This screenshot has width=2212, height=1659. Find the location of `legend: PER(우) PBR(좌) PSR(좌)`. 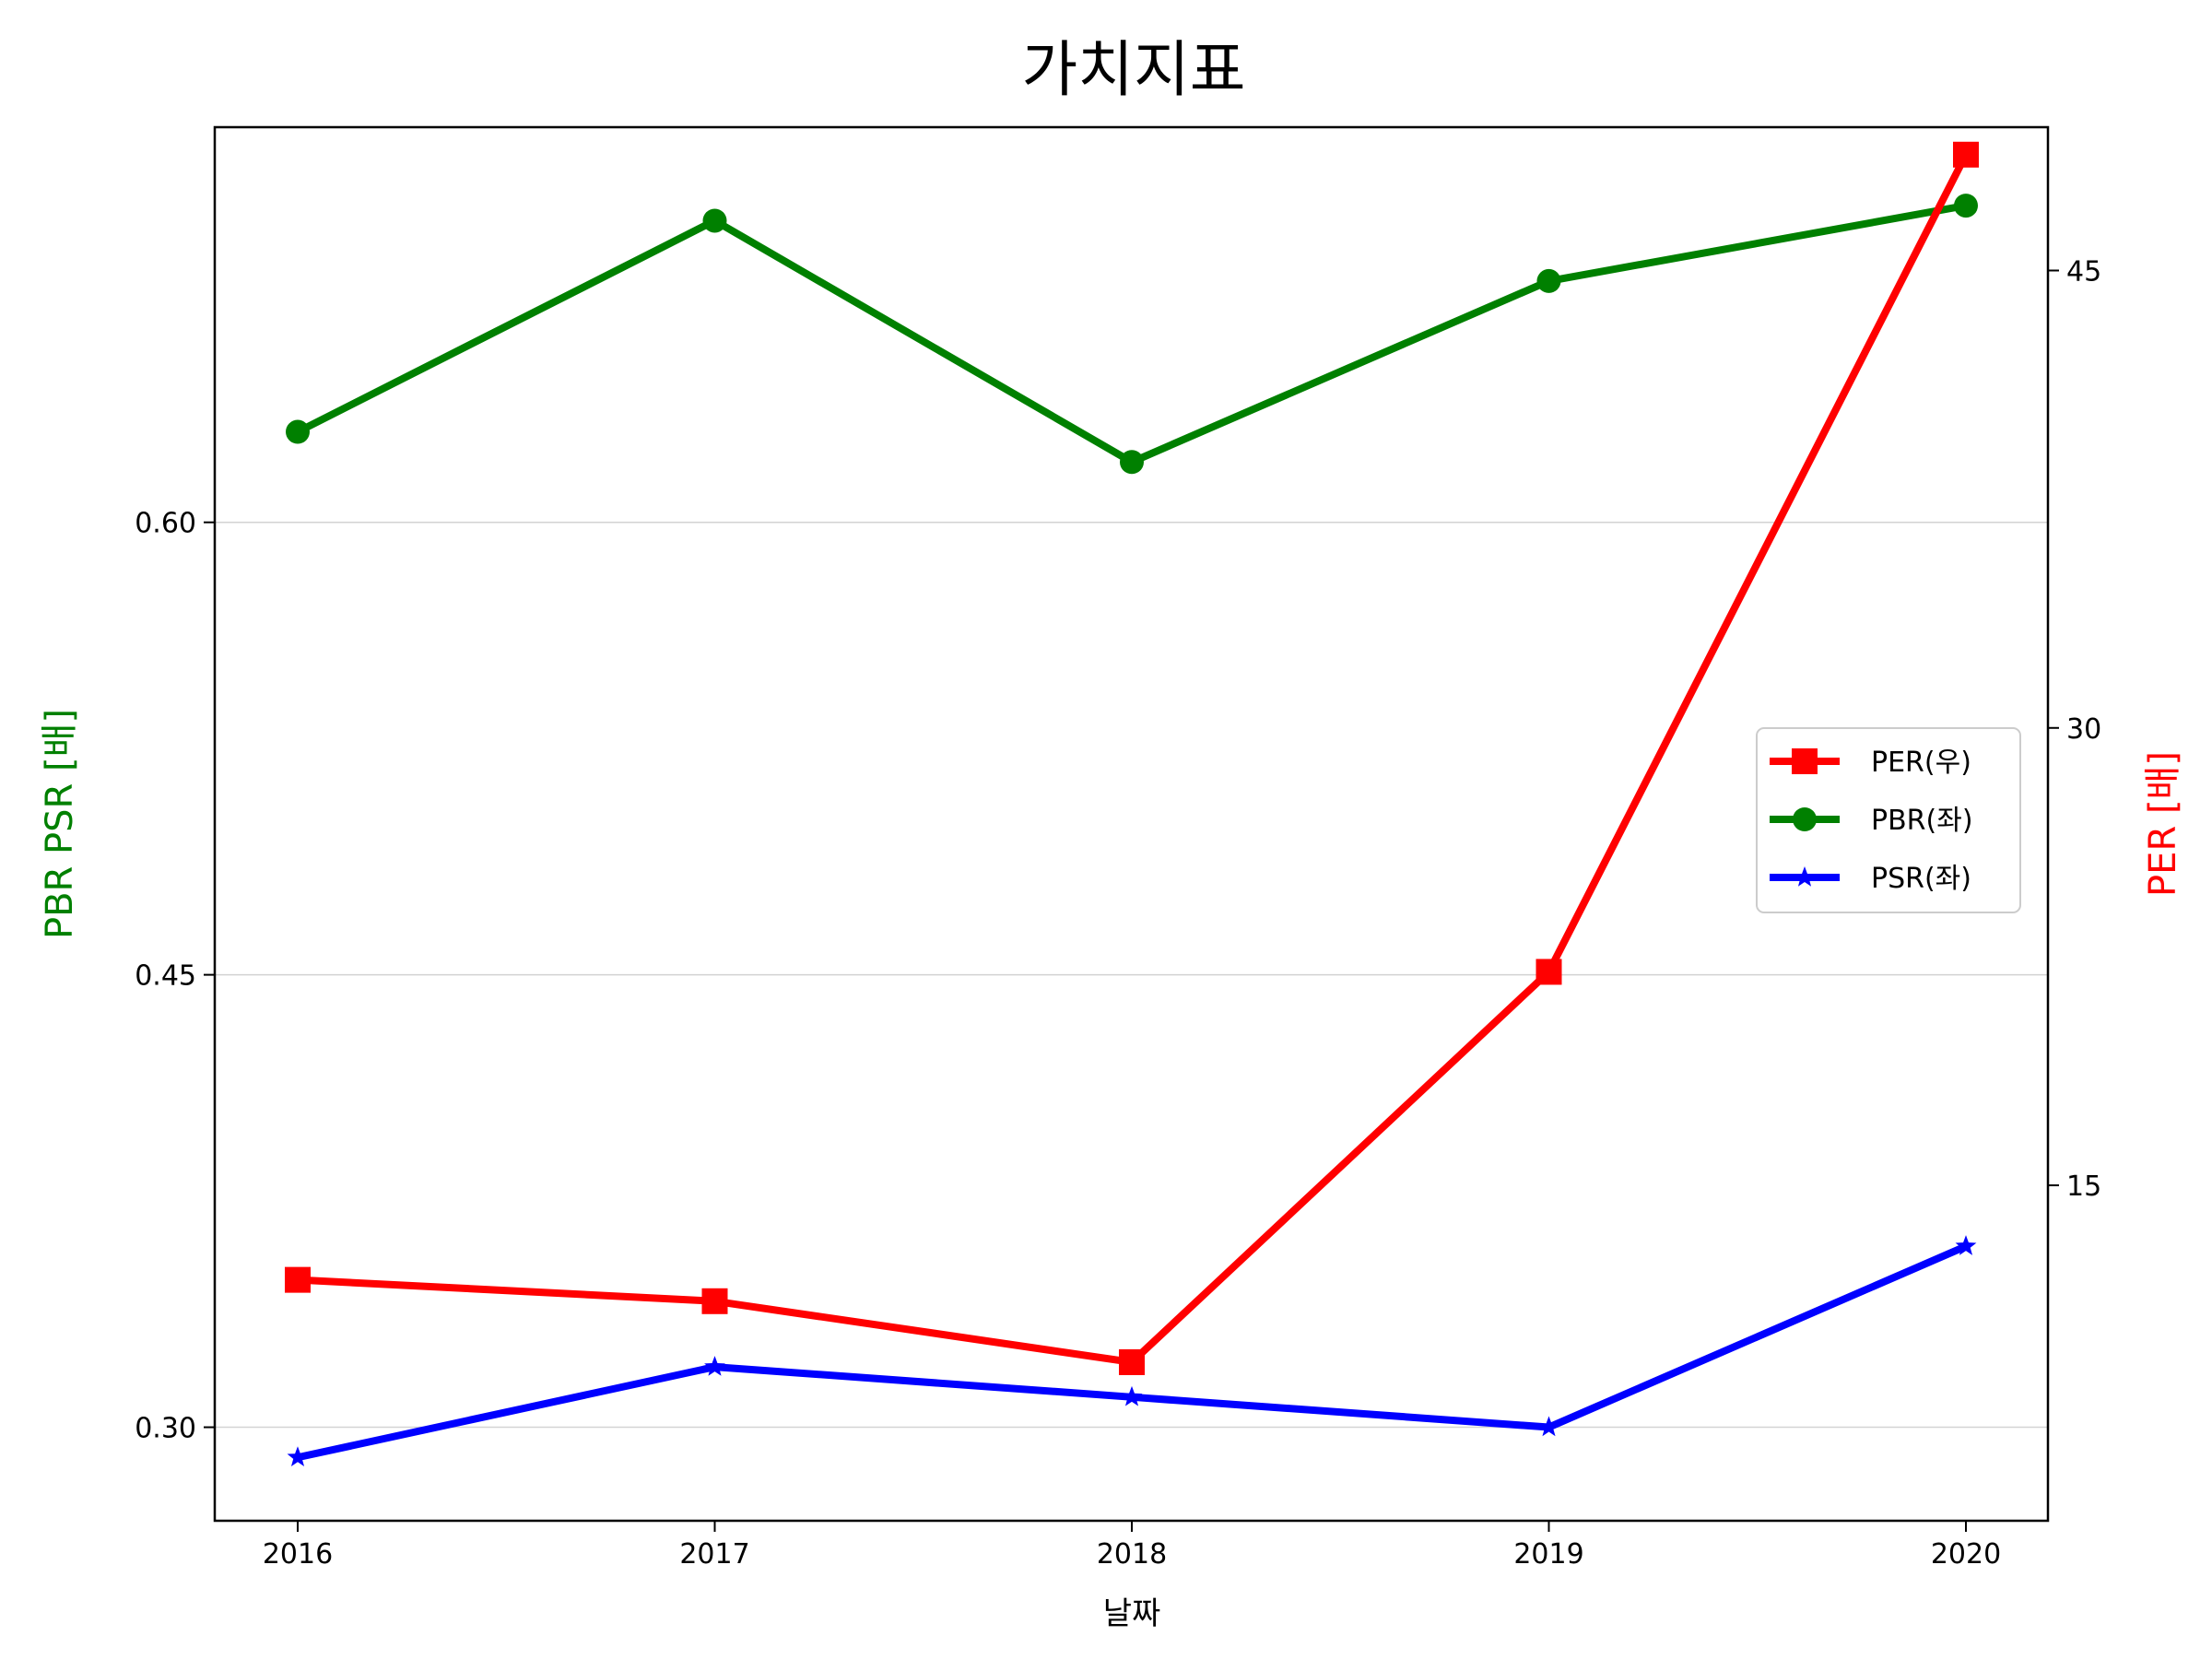

legend: PER(우) PBR(좌) PSR(좌) is located at coordinates (1888, 820).